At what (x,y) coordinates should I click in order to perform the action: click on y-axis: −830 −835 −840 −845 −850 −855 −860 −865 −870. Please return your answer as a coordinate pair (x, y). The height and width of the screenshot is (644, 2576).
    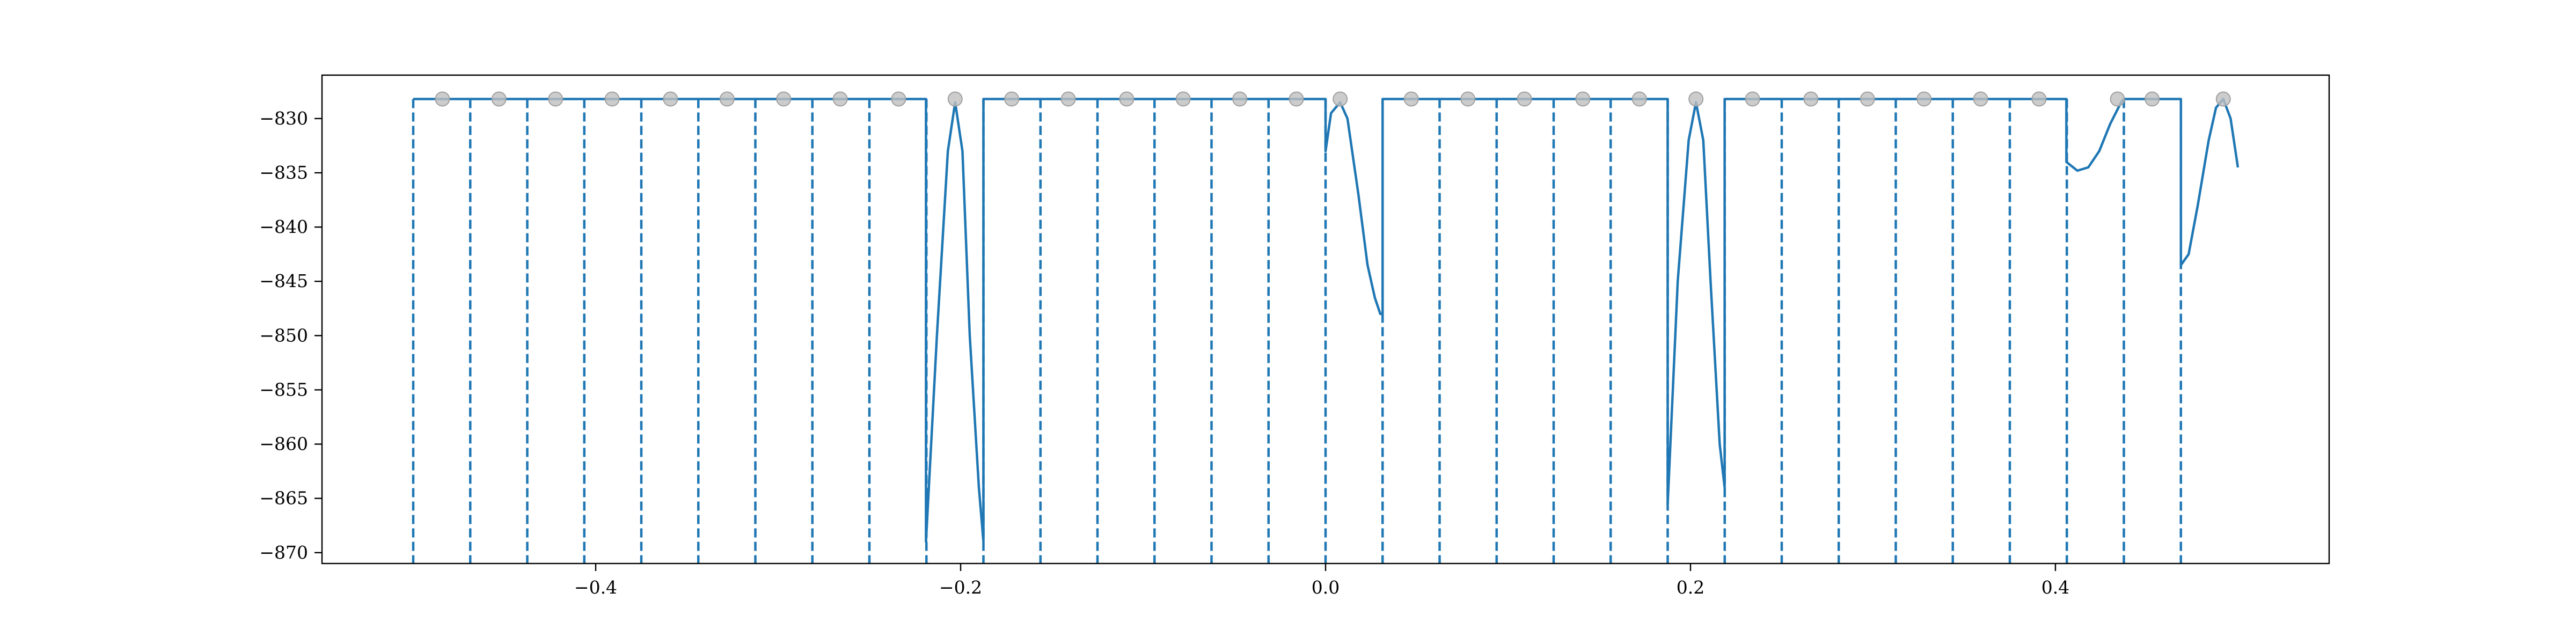
    Looking at the image, I should click on (290, 335).